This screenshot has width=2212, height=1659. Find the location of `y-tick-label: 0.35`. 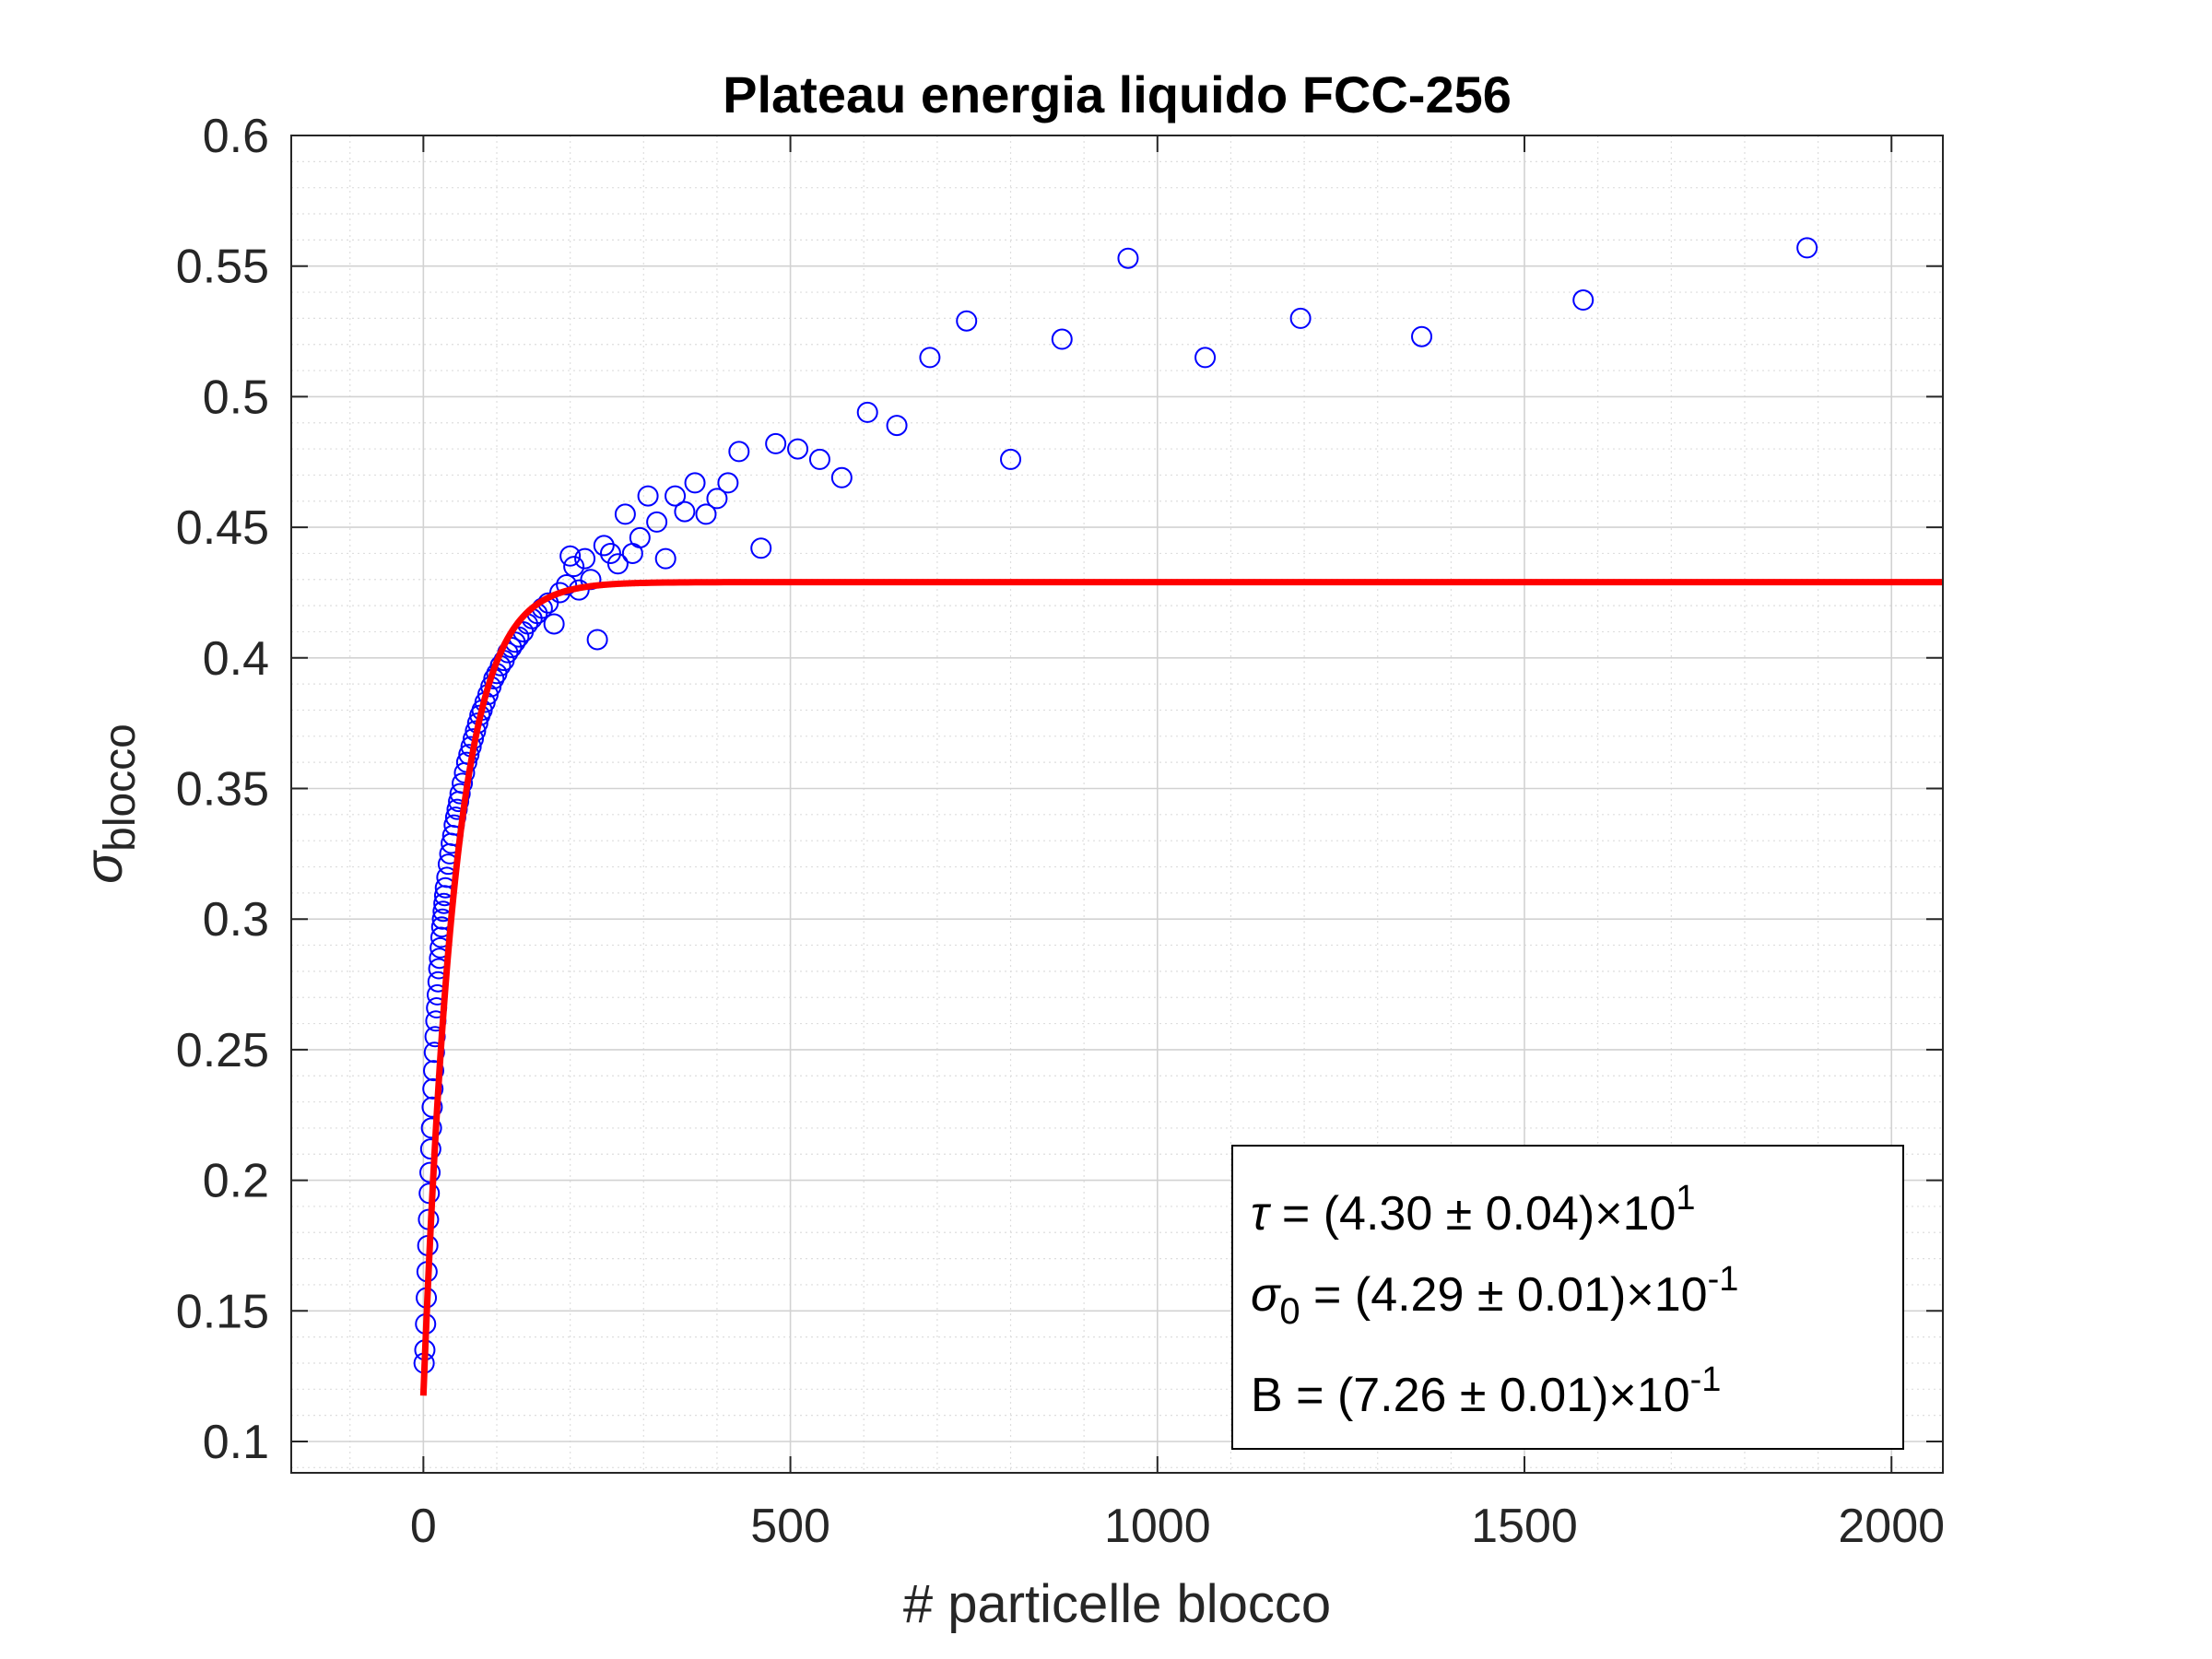

y-tick-label: 0.35 is located at coordinates (222, 789).